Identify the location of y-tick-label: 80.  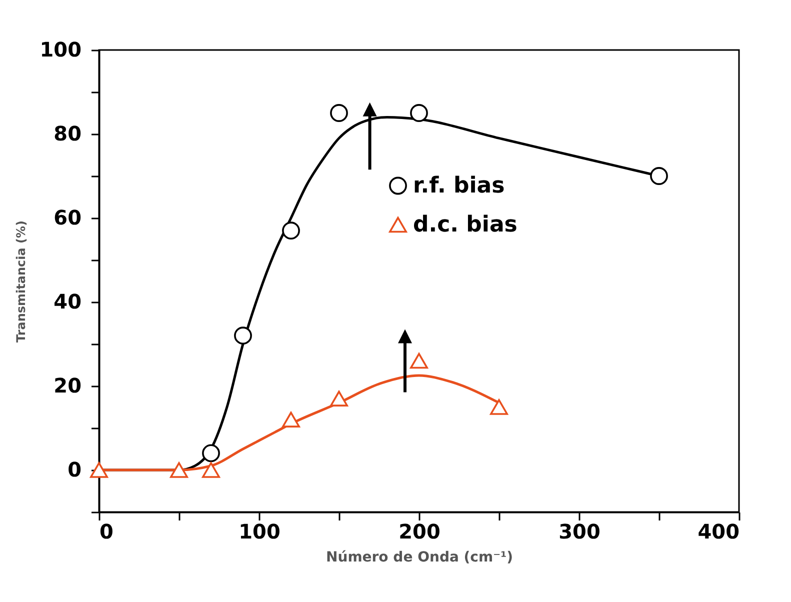
(68, 134).